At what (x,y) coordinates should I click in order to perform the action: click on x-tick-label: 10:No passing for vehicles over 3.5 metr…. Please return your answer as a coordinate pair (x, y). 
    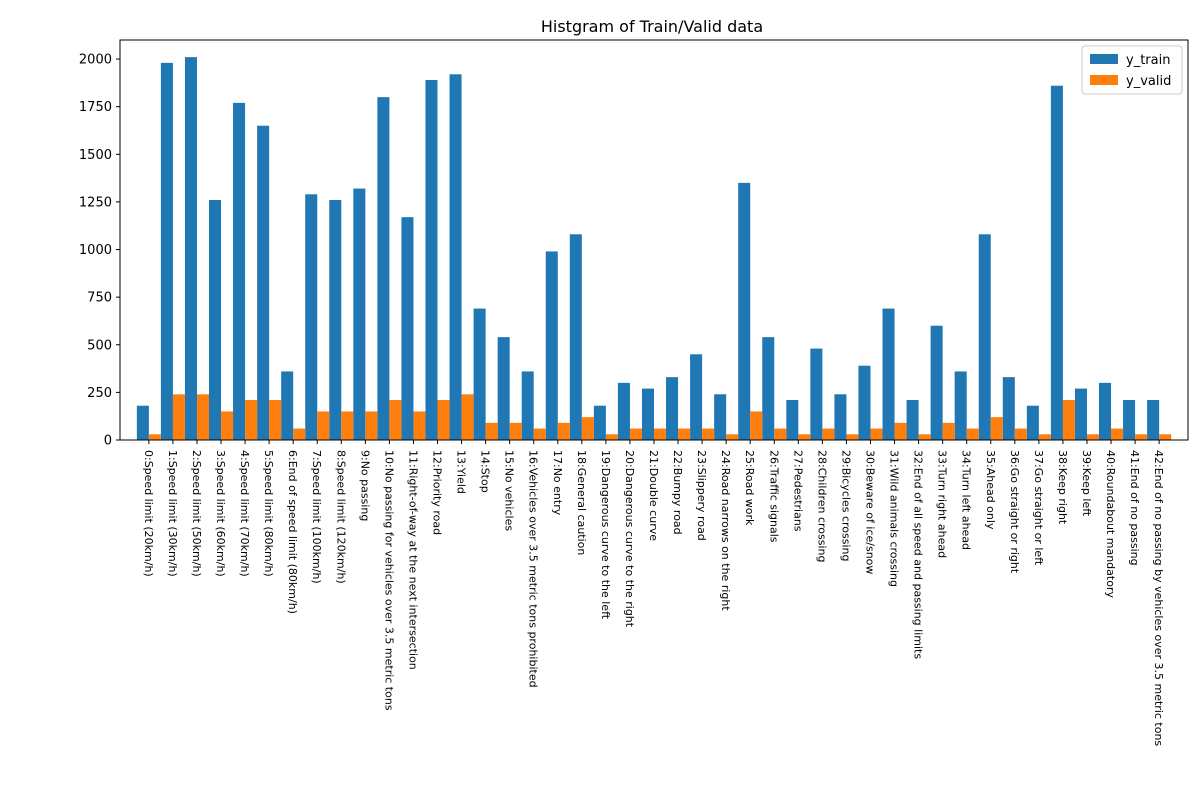
    Looking at the image, I should click on (388, 580).